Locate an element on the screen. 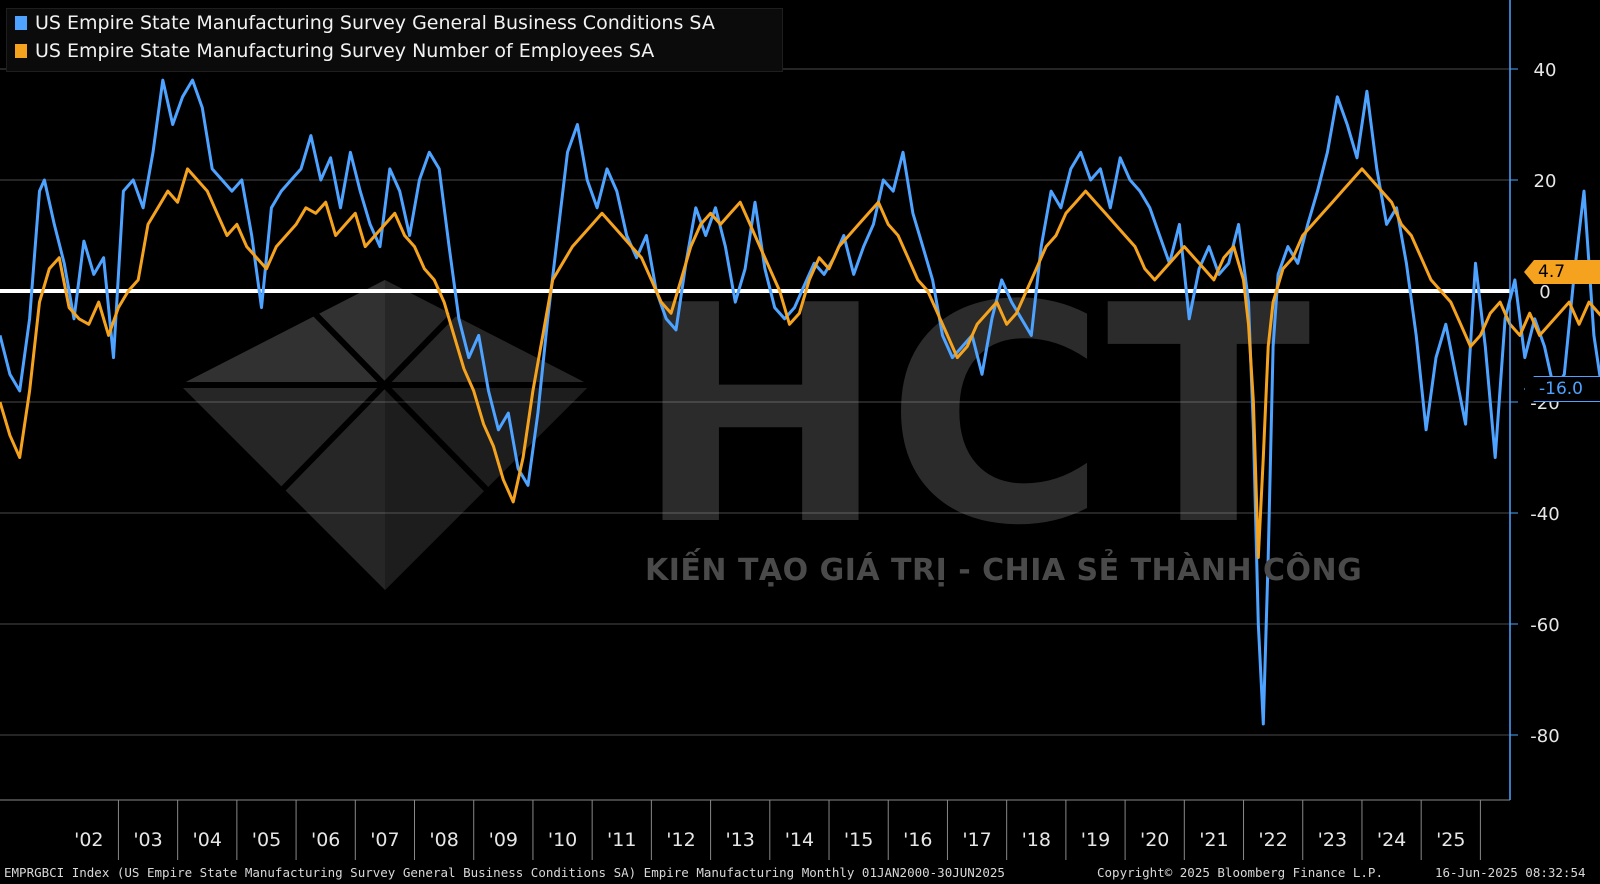 This screenshot has width=1600, height=884. x-tick-label: '02 is located at coordinates (88, 840).